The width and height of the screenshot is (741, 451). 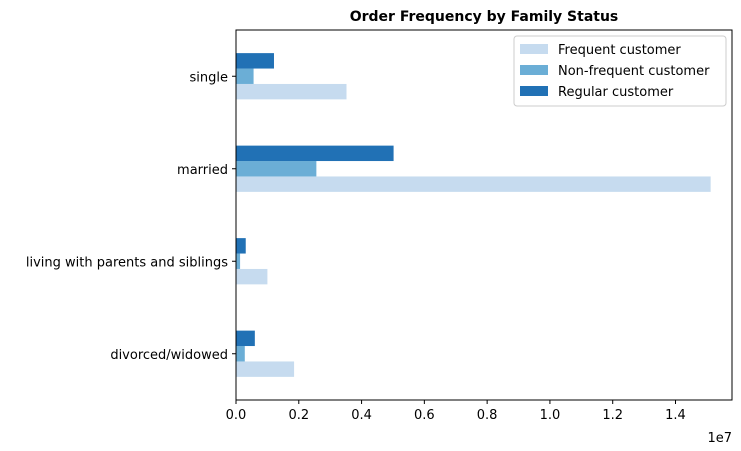 I want to click on x-tick-label: 1.4, so click(x=675, y=415).